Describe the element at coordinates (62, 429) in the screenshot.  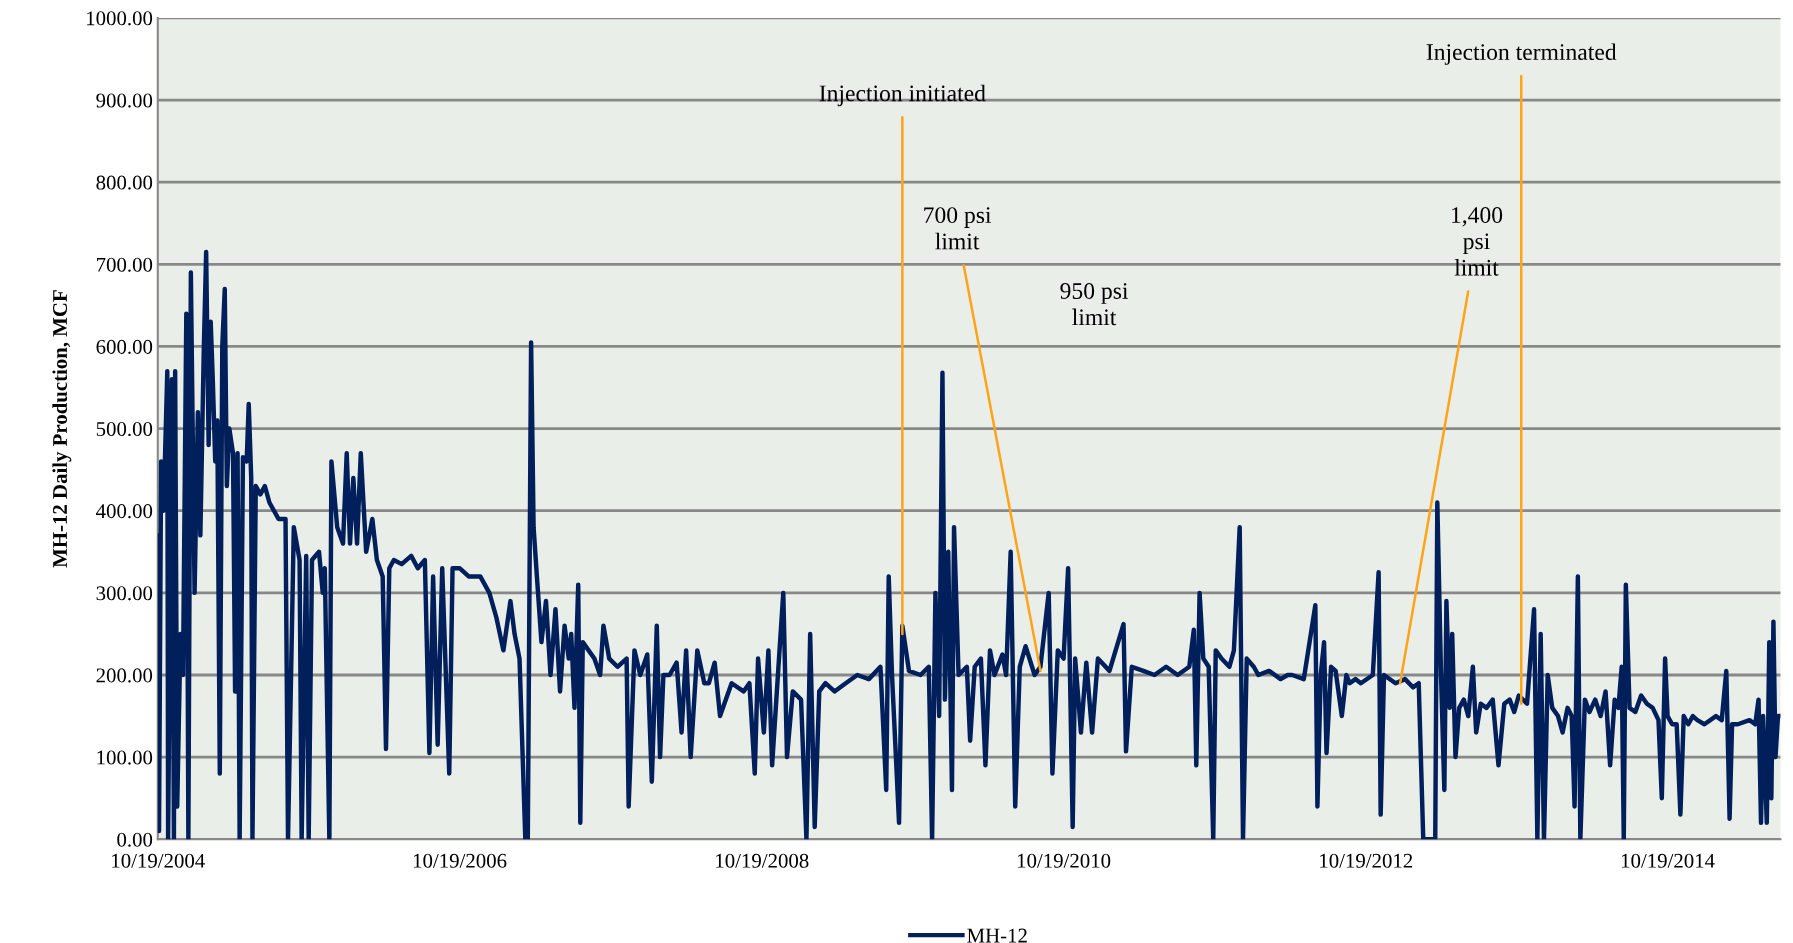
I see `y-axis-title: MH-12 Daily Production, MCF` at that location.